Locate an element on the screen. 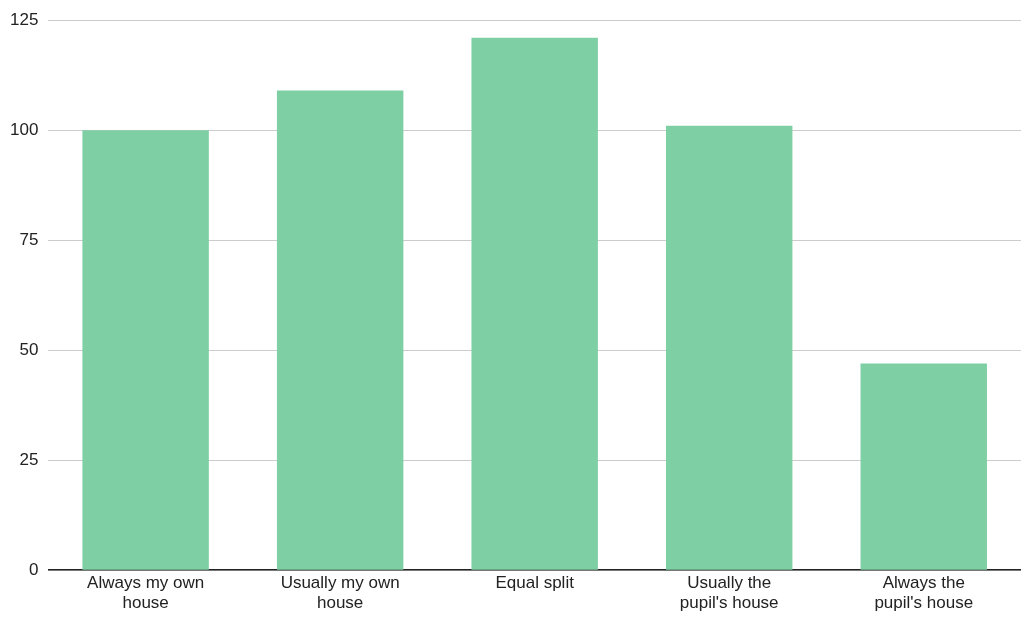 The height and width of the screenshot is (617, 1021). x-tick-label: Usually the pupil's house is located at coordinates (729, 593).